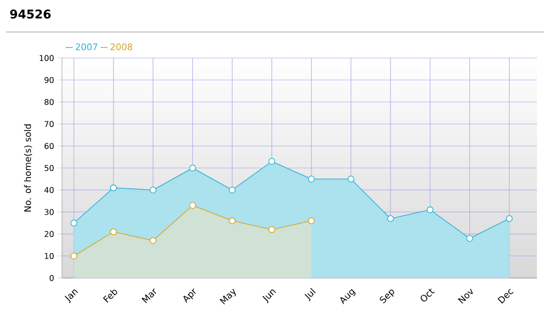 This screenshot has height=315, width=550. I want to click on y-tick-label: 70, so click(49, 124).